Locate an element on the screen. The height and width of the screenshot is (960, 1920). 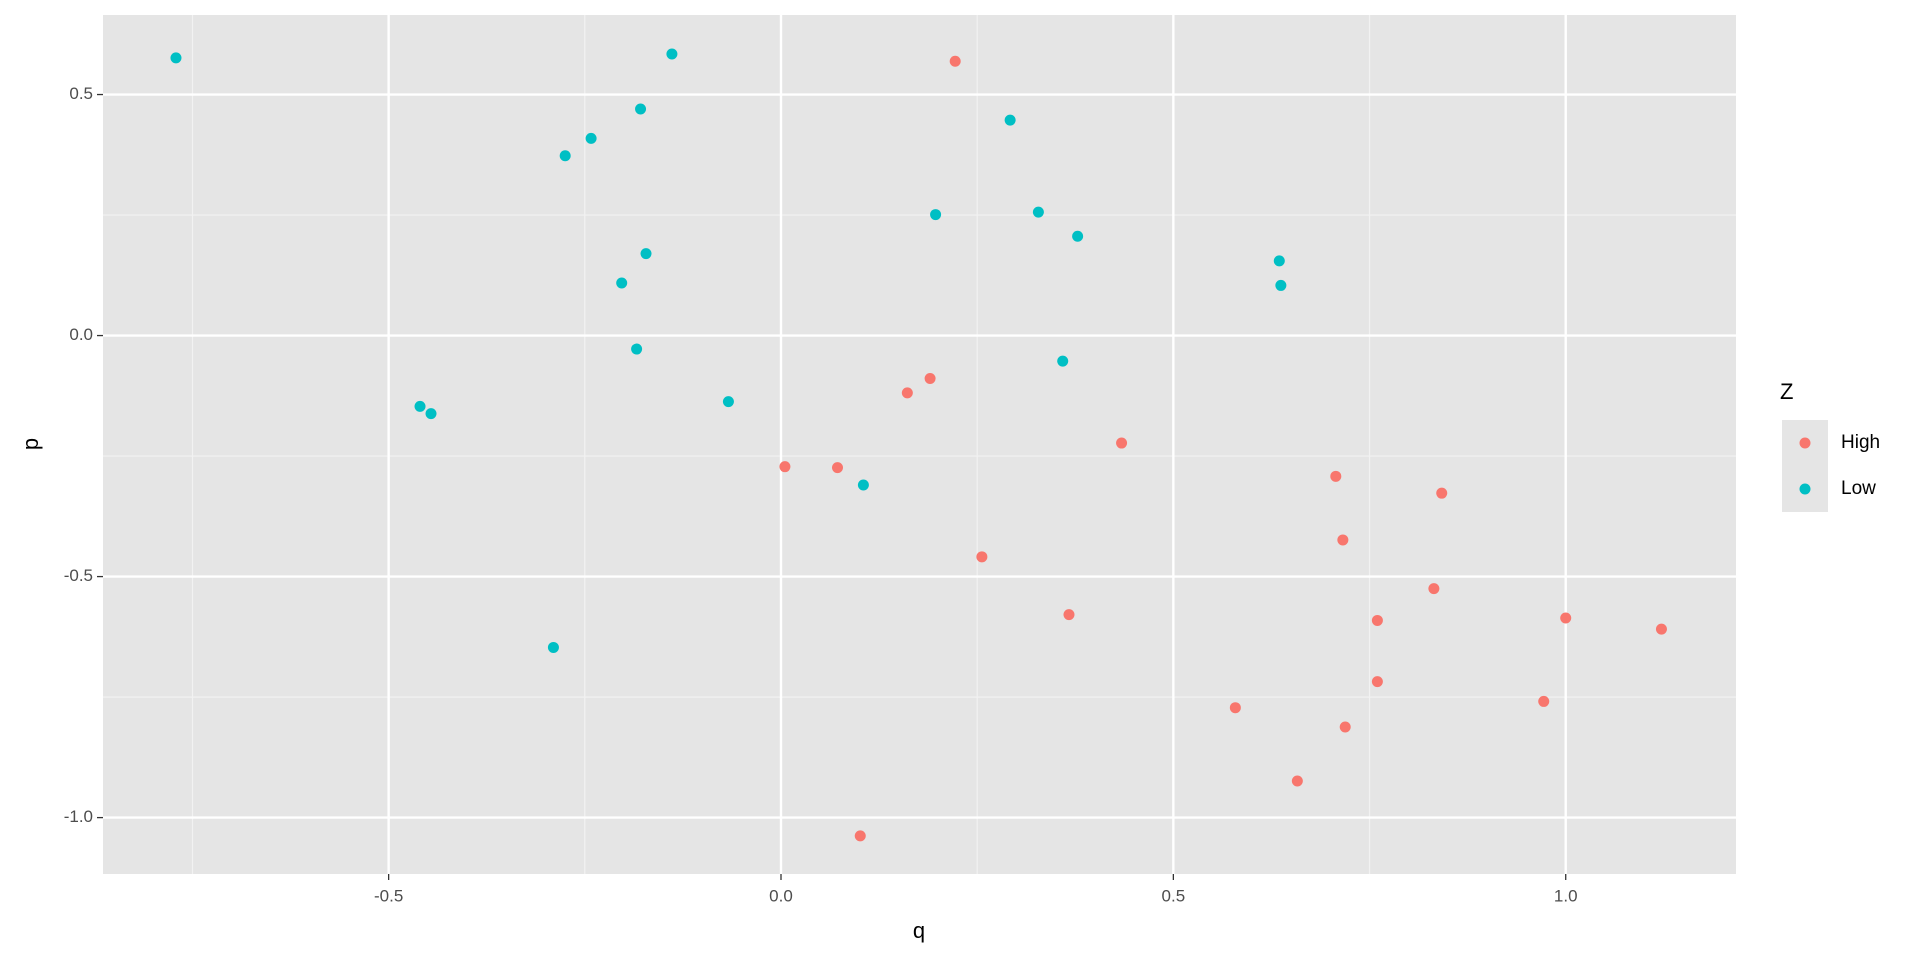
x-tick-label: 0.5 is located at coordinates (1174, 895).